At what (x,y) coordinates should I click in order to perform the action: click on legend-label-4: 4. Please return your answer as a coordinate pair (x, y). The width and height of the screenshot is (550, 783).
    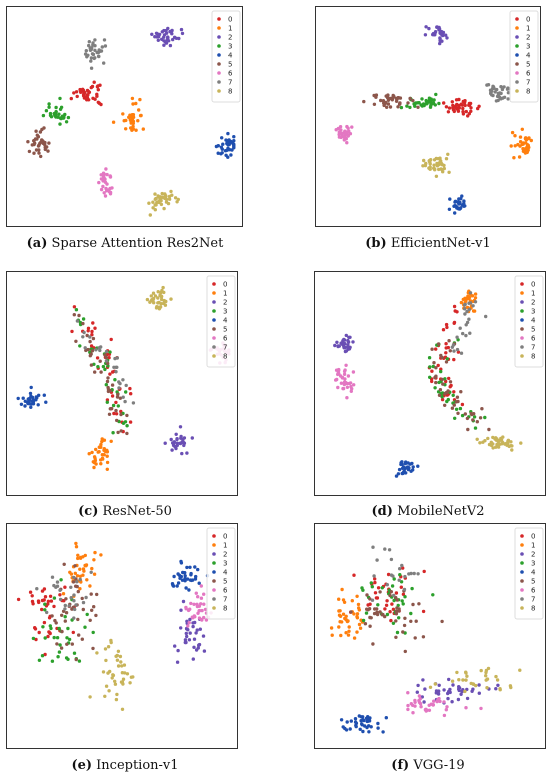
    Looking at the image, I should click on (533, 573).